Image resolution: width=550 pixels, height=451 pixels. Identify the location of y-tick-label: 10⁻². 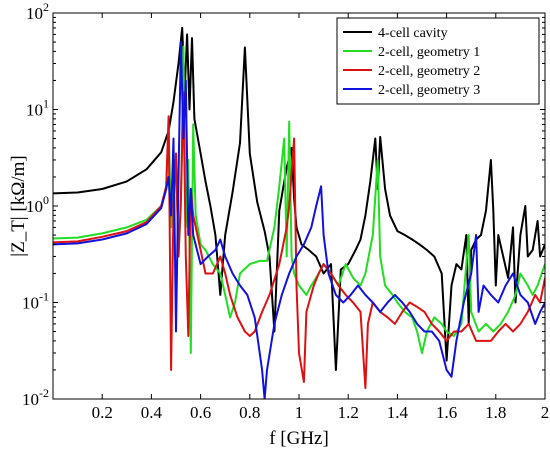
(35, 397).